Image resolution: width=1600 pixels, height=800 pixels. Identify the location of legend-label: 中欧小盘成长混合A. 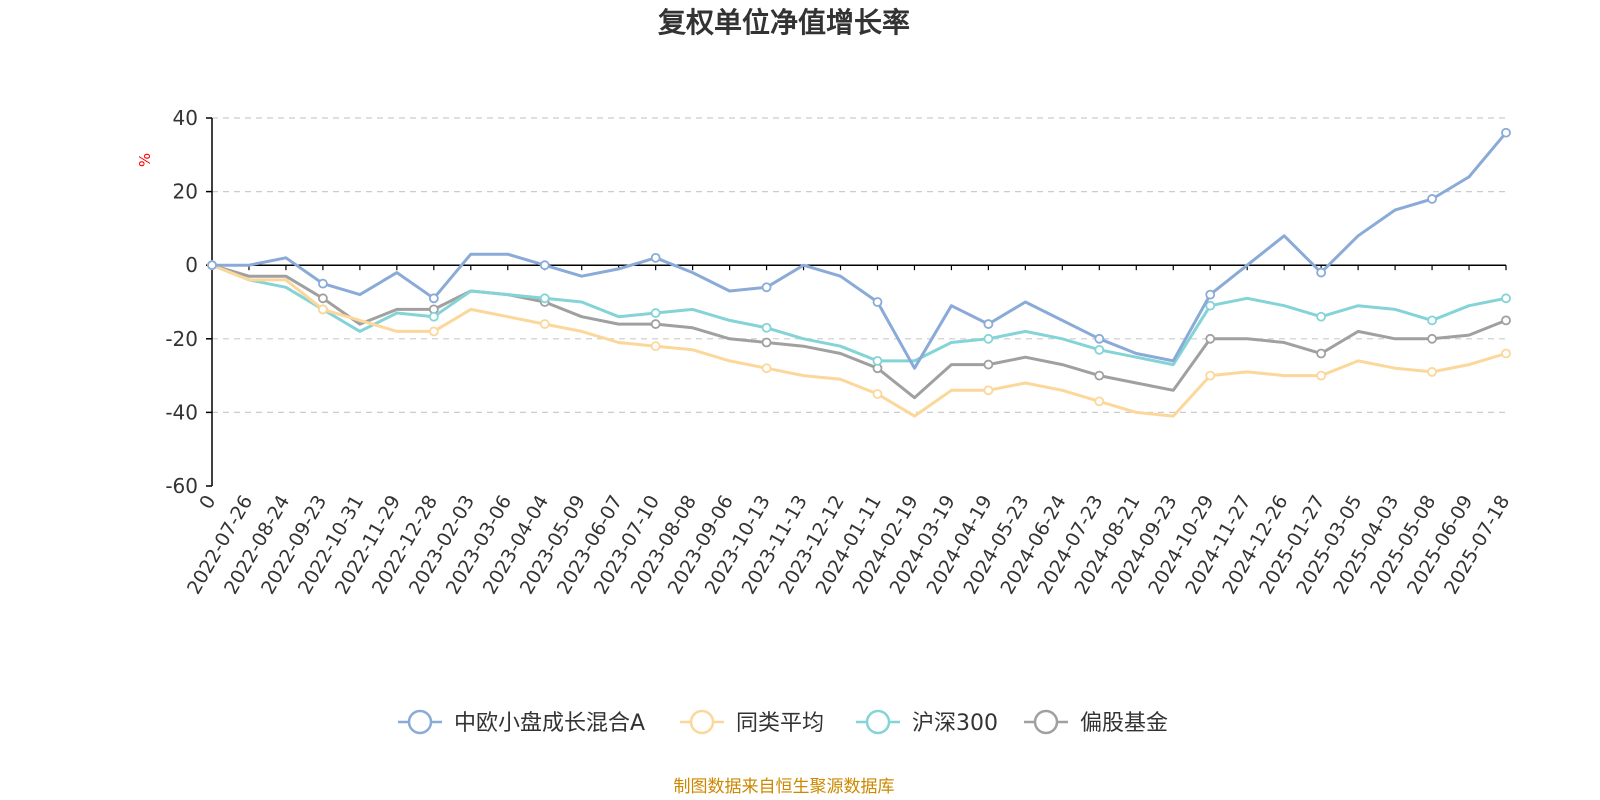
(549, 723).